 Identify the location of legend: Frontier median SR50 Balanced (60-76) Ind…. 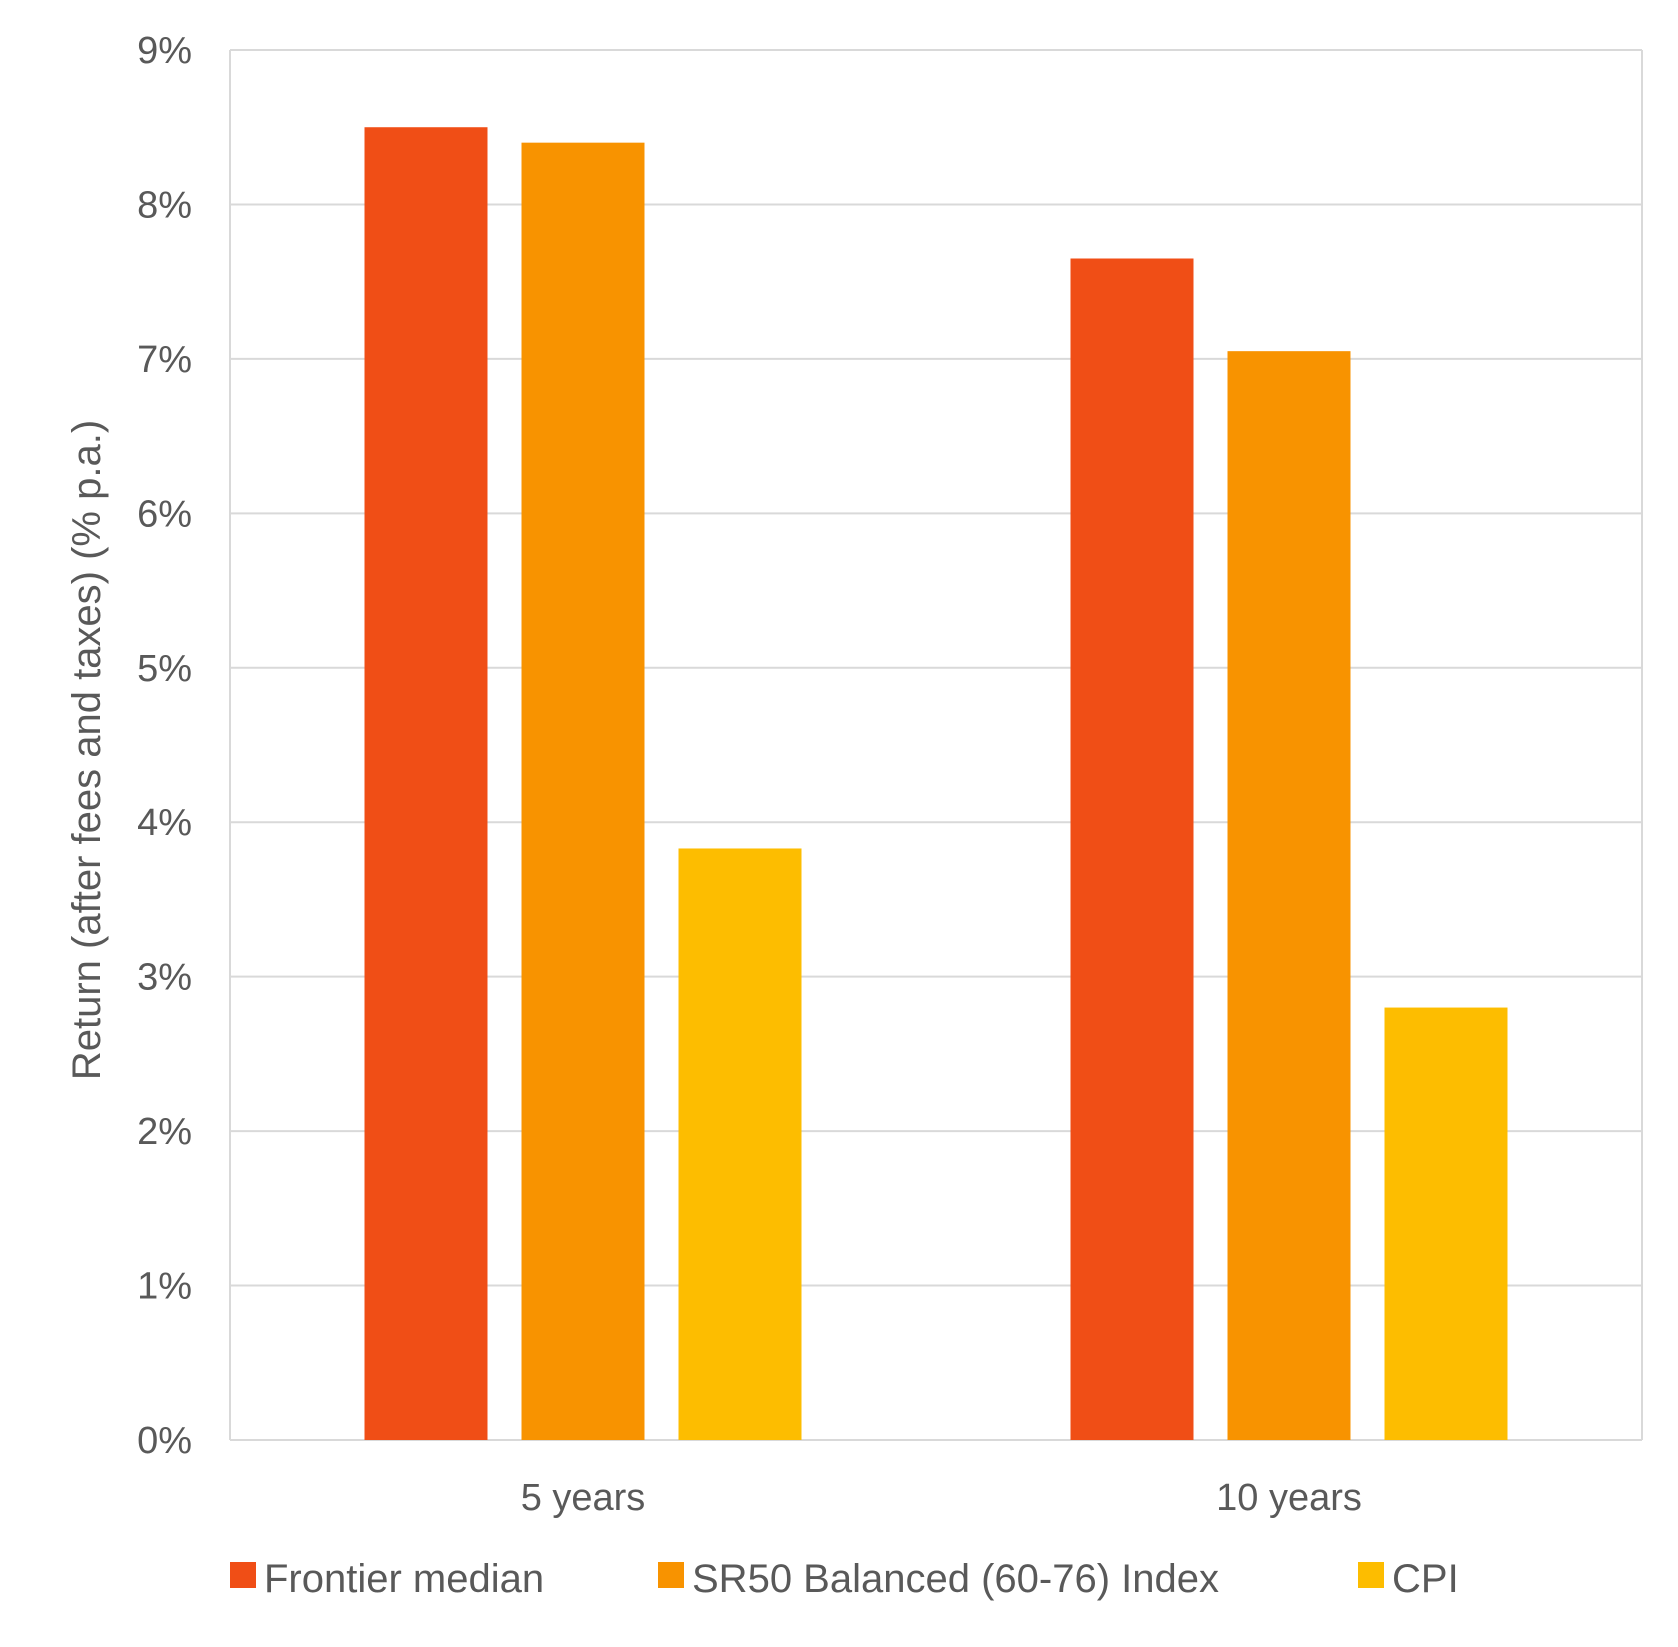
(844, 1579).